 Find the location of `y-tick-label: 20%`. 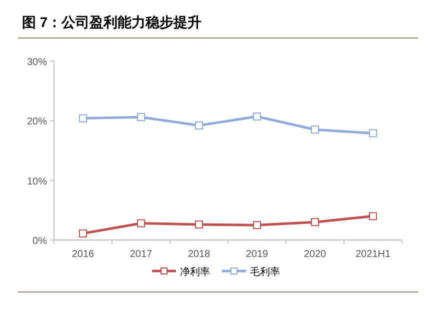

y-tick-label: 20% is located at coordinates (37, 122).